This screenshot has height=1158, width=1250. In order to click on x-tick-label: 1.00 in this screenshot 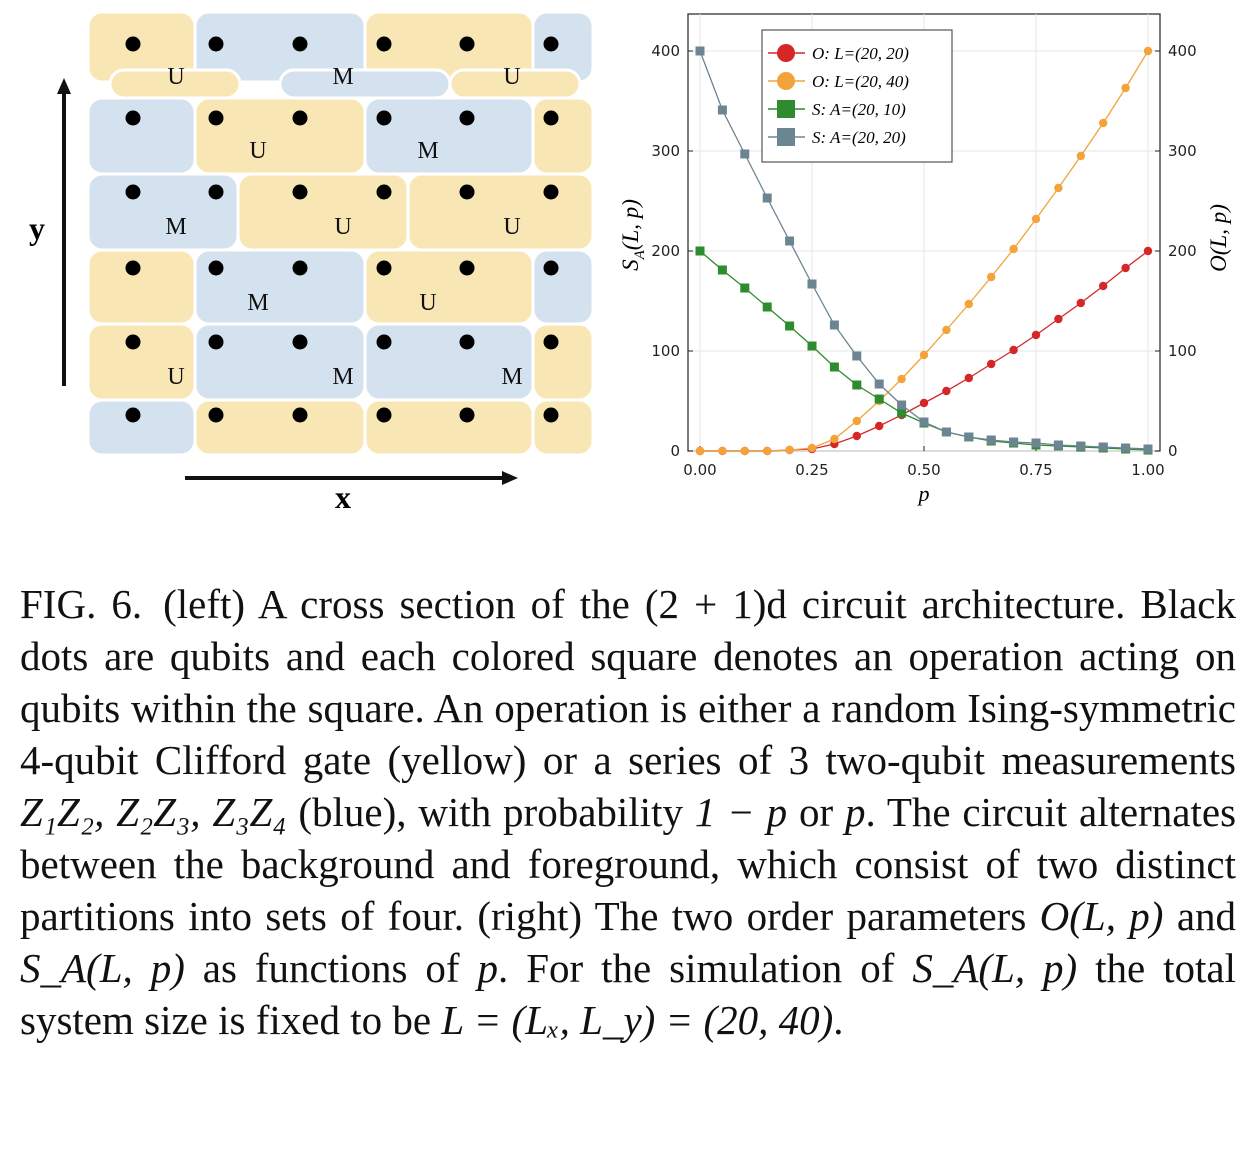, I will do `click(1147, 470)`.